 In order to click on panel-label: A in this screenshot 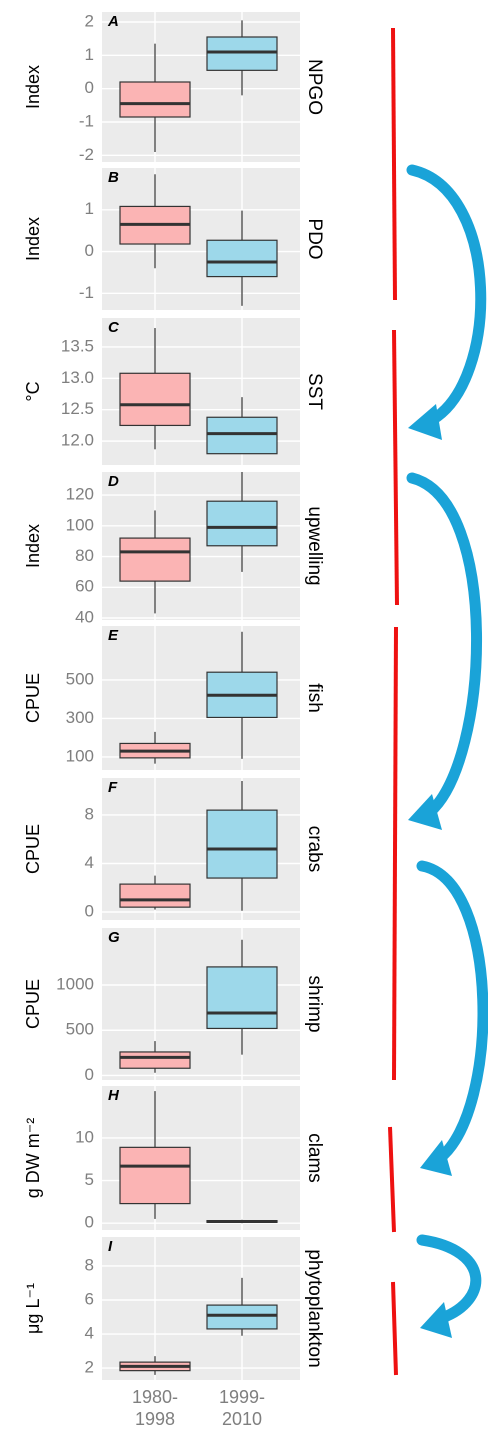, I will do `click(113, 21)`.